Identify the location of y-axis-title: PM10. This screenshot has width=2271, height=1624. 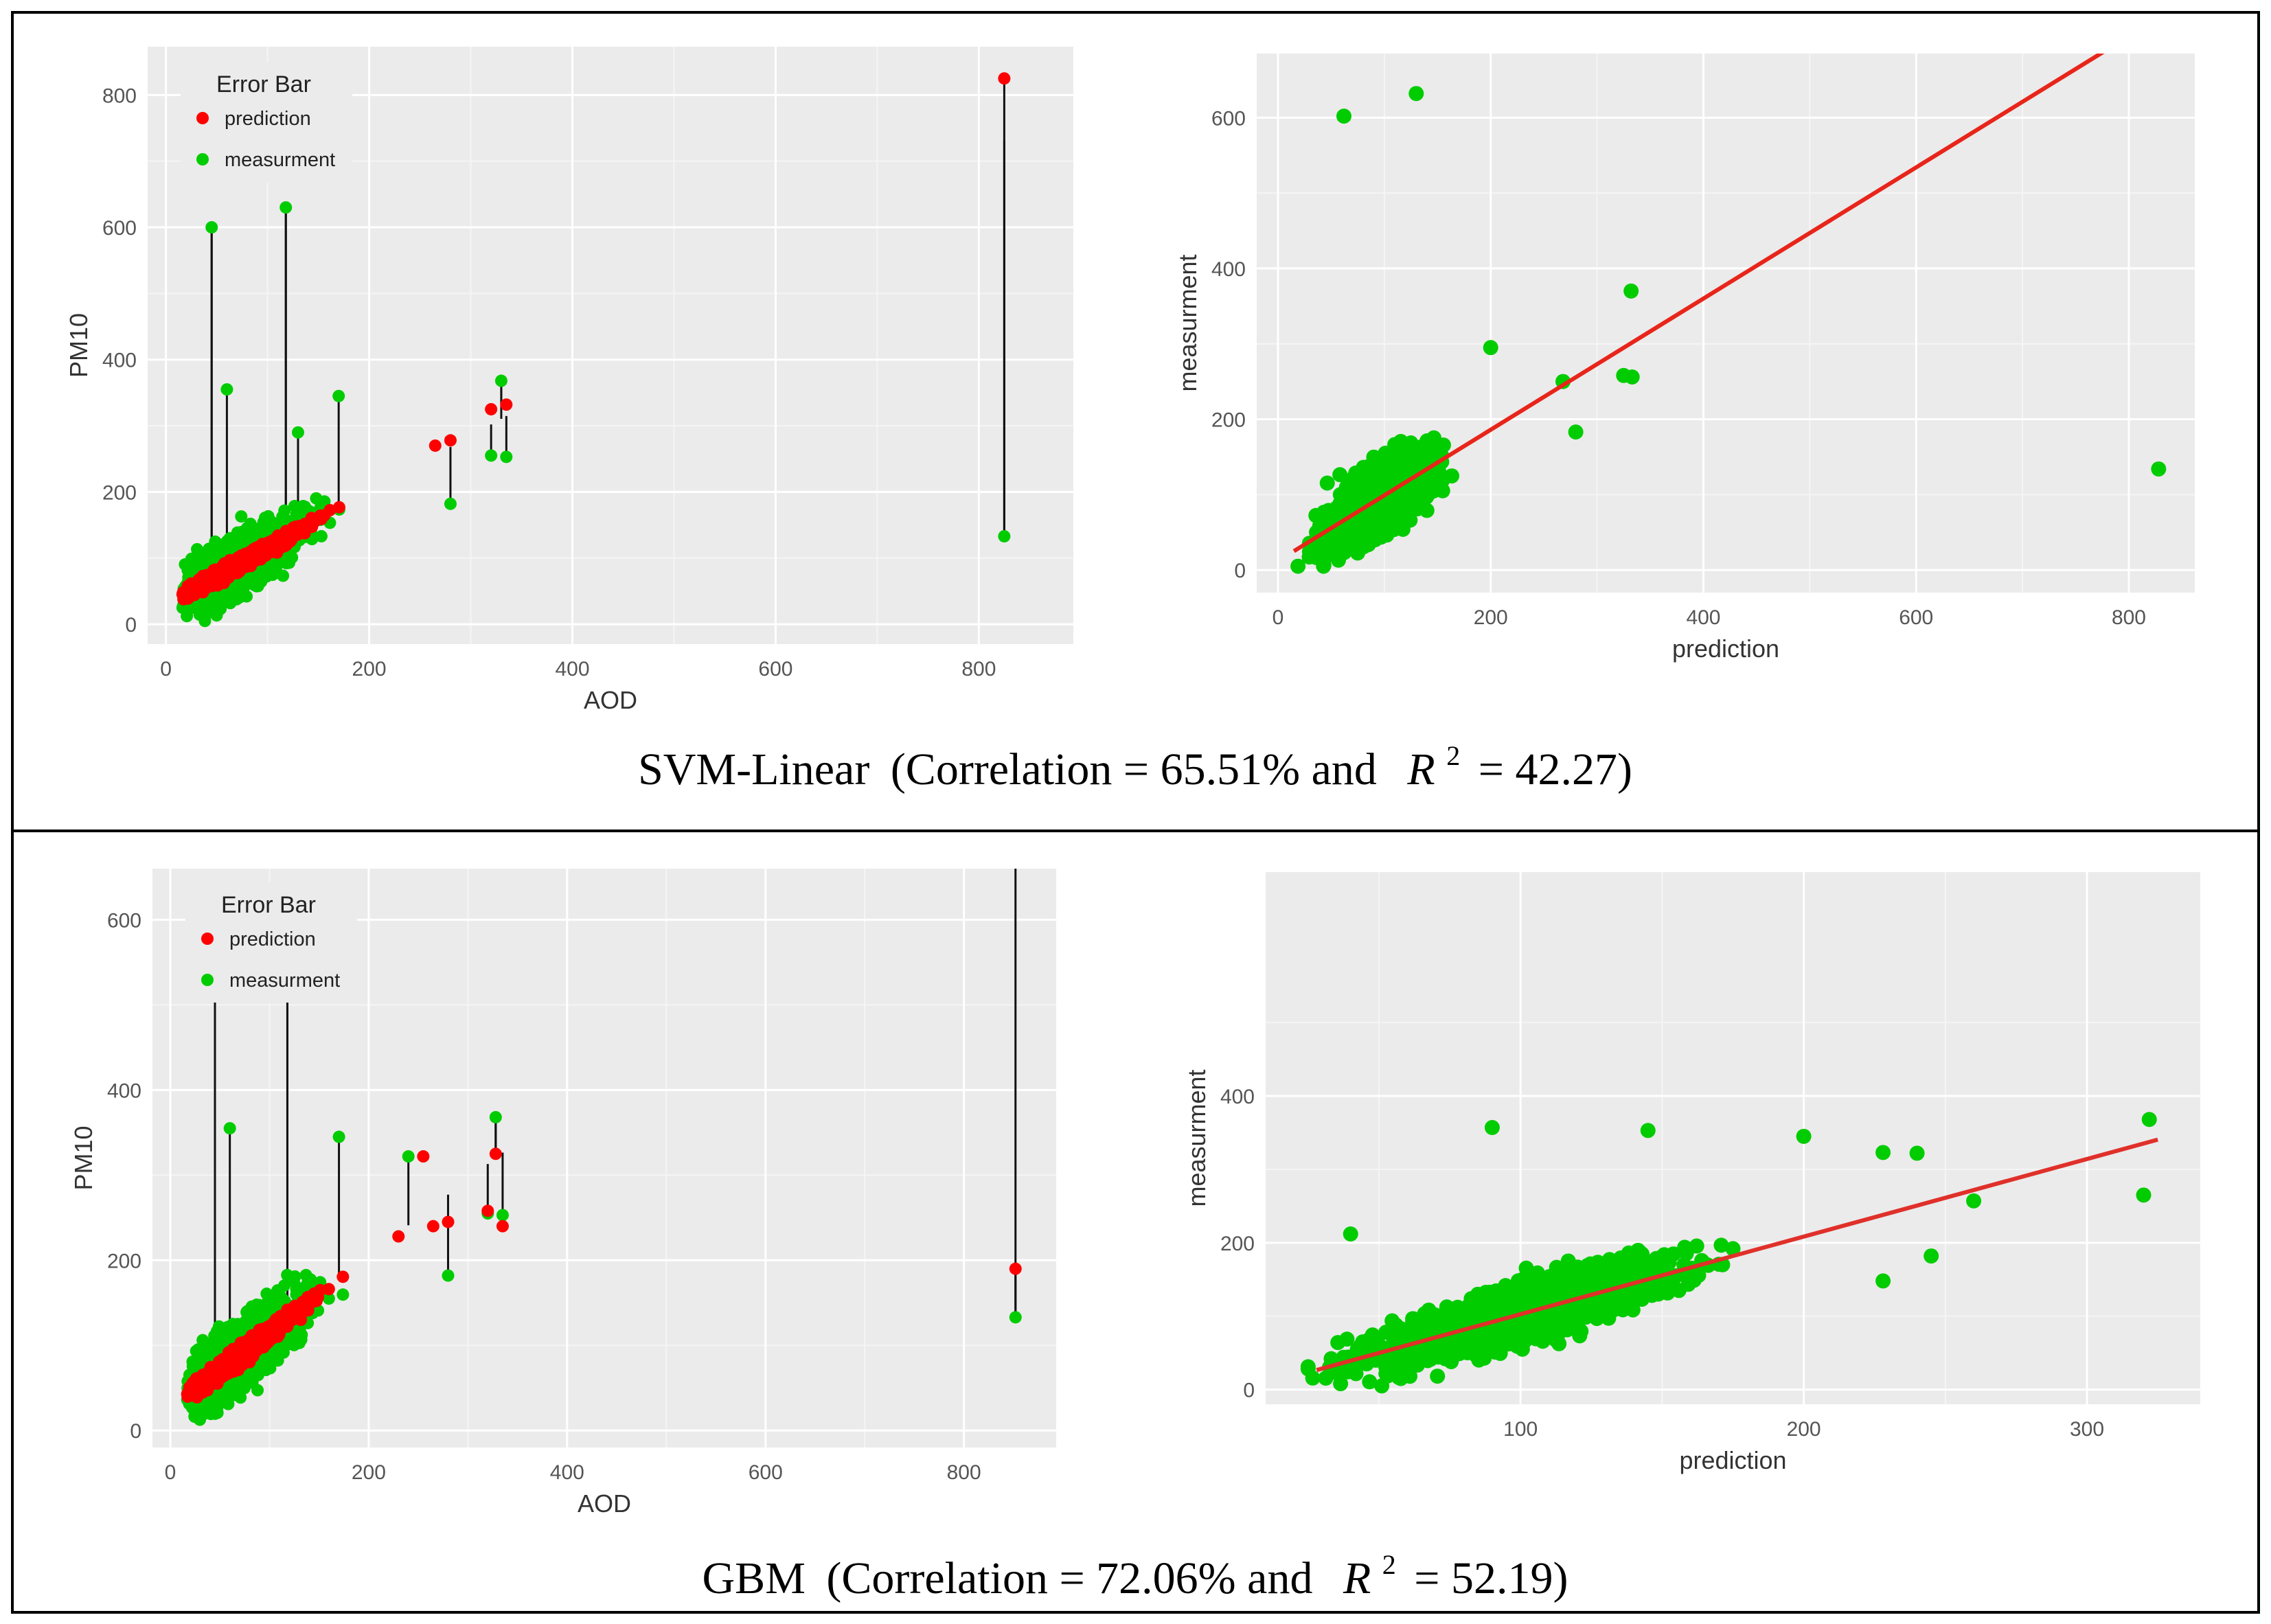
(79, 345).